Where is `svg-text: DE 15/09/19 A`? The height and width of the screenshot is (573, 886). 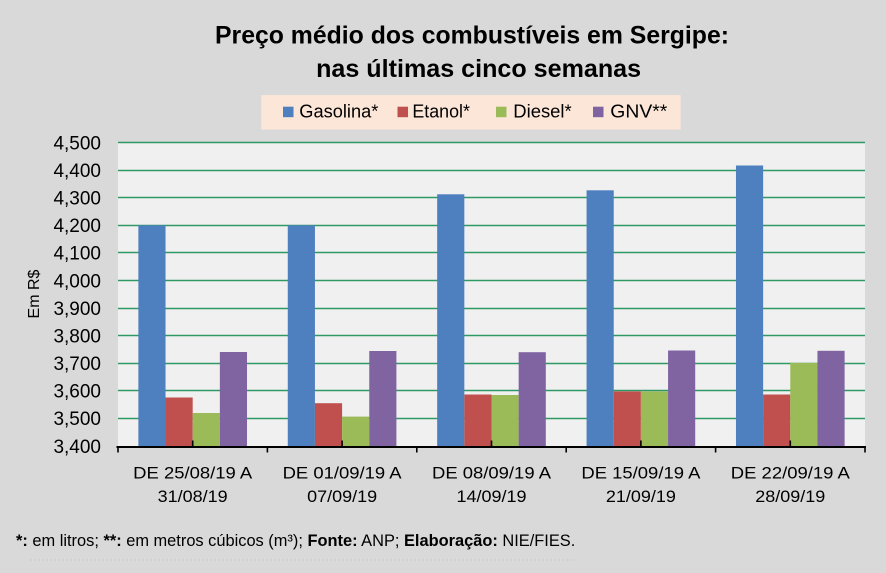 svg-text: DE 15/09/19 A is located at coordinates (641, 472).